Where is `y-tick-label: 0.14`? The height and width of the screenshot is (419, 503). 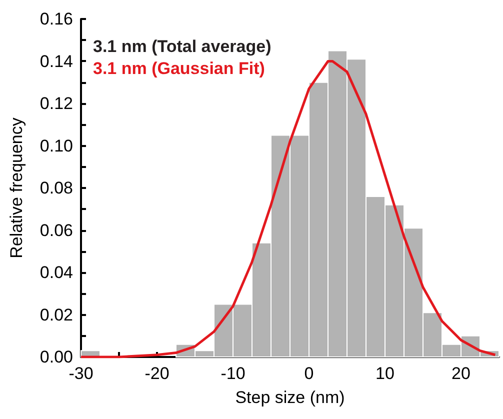
y-tick-label: 0.14 is located at coordinates (56, 61).